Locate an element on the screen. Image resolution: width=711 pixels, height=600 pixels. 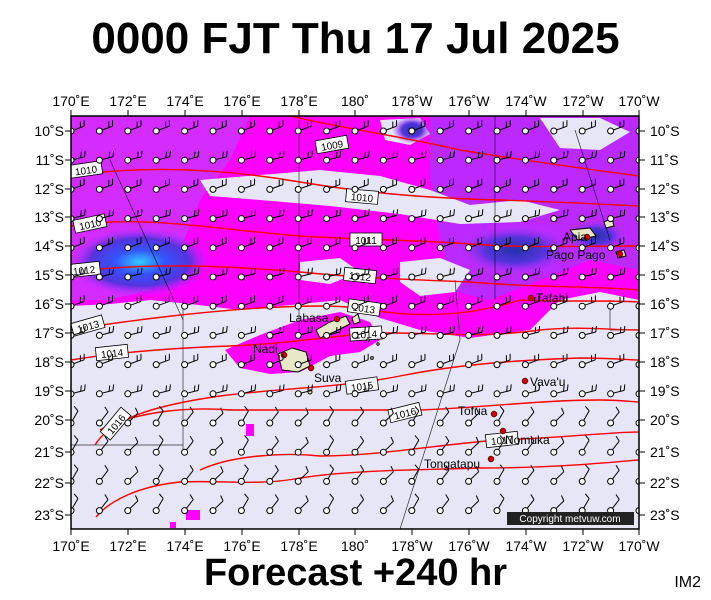
place-nadi: Nadi is located at coordinates (265, 349).